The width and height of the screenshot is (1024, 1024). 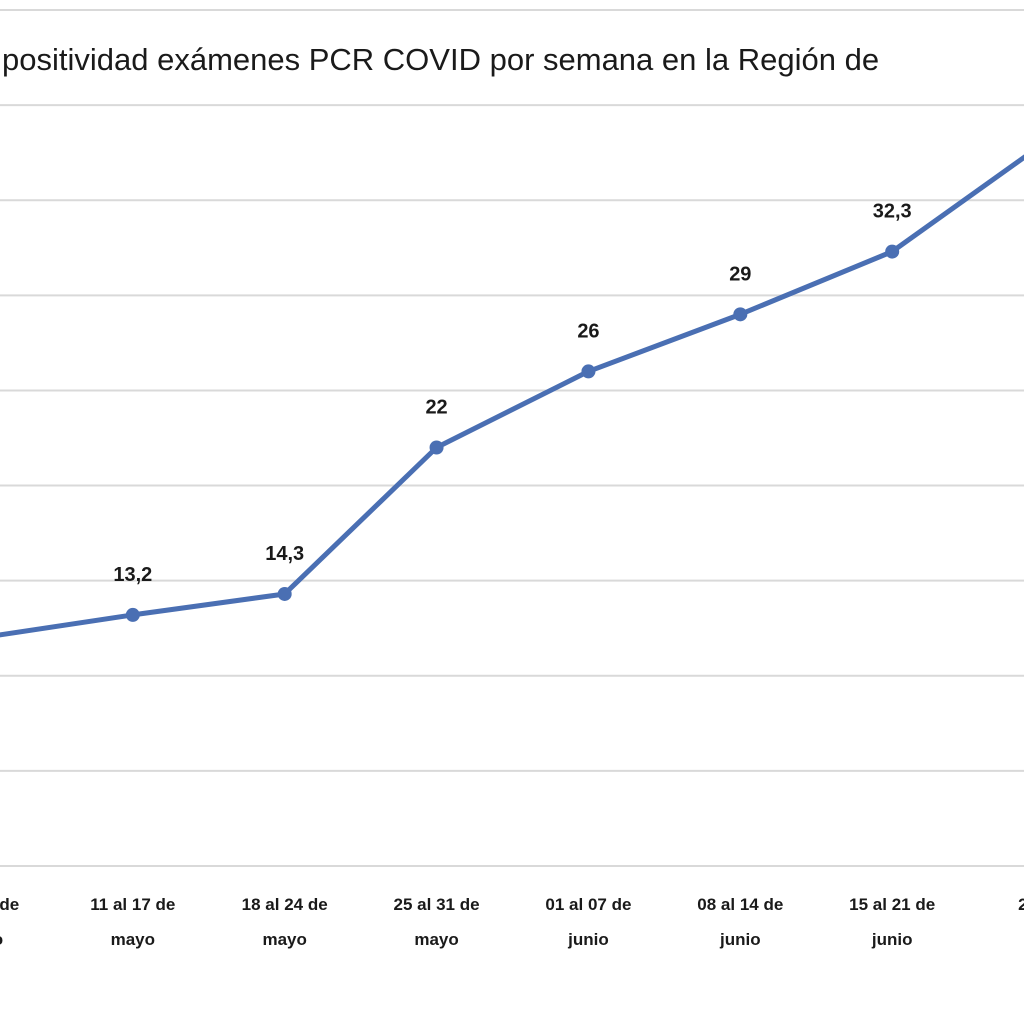 What do you see at coordinates (437, 904) in the screenshot?
I see `x-tick-label: 25 al 31 de` at bounding box center [437, 904].